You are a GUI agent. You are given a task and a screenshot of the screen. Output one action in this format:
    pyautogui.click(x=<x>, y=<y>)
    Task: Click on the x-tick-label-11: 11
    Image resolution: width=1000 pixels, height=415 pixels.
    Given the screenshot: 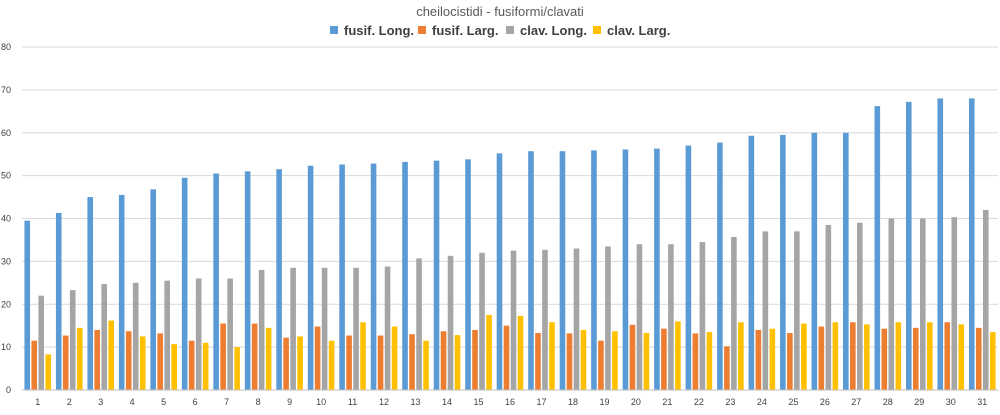 What is the action you would take?
    pyautogui.click(x=352, y=402)
    